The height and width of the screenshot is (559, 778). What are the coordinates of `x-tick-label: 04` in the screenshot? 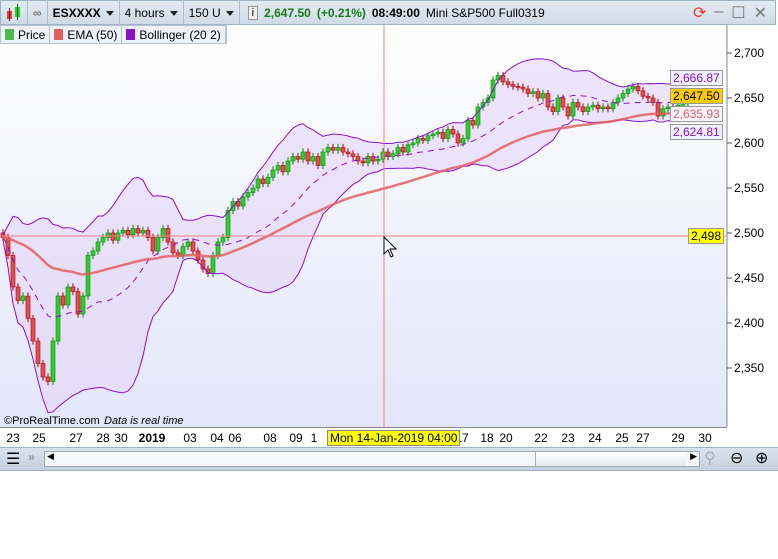 It's located at (217, 438).